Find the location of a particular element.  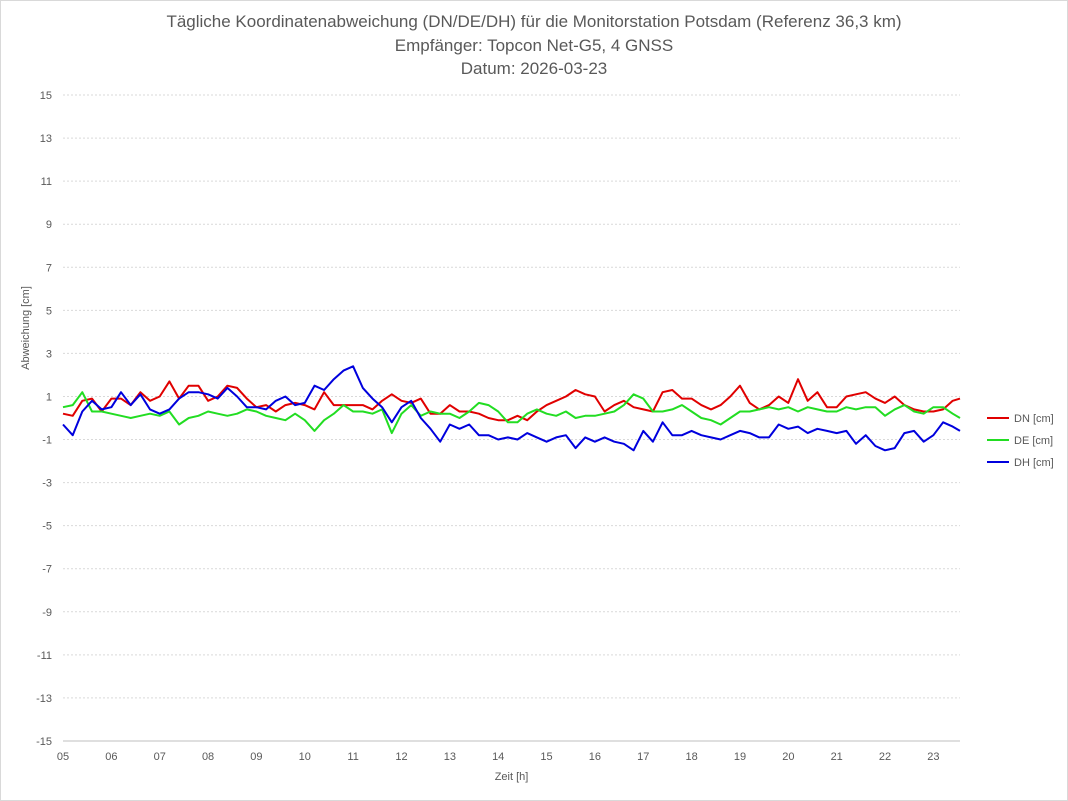

x-tick-label: 11 is located at coordinates (352, 757).